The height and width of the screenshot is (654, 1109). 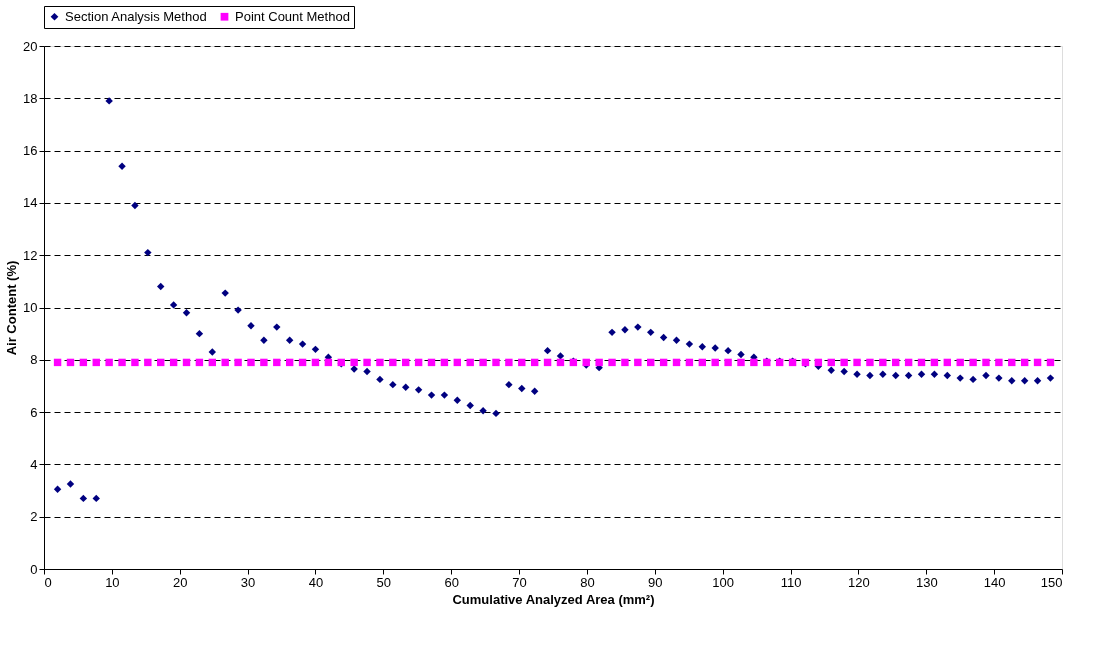 What do you see at coordinates (34, 464) in the screenshot?
I see `y-tick-label: 4` at bounding box center [34, 464].